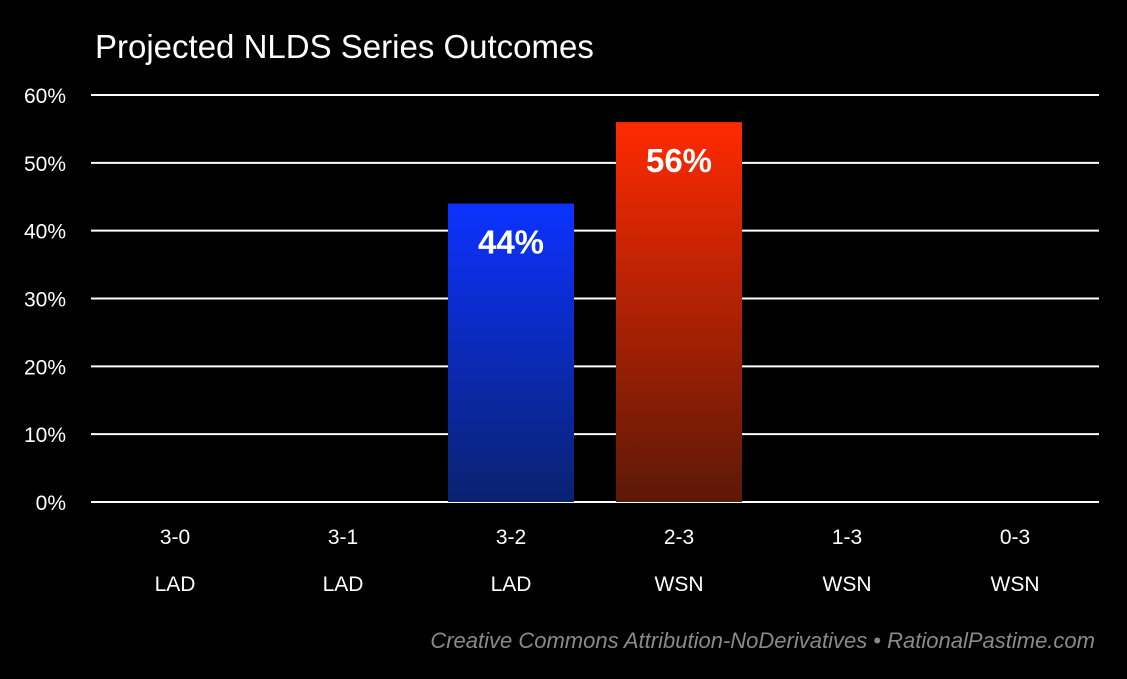 Image resolution: width=1127 pixels, height=679 pixels. I want to click on x-category-score: 3-1, so click(343, 537).